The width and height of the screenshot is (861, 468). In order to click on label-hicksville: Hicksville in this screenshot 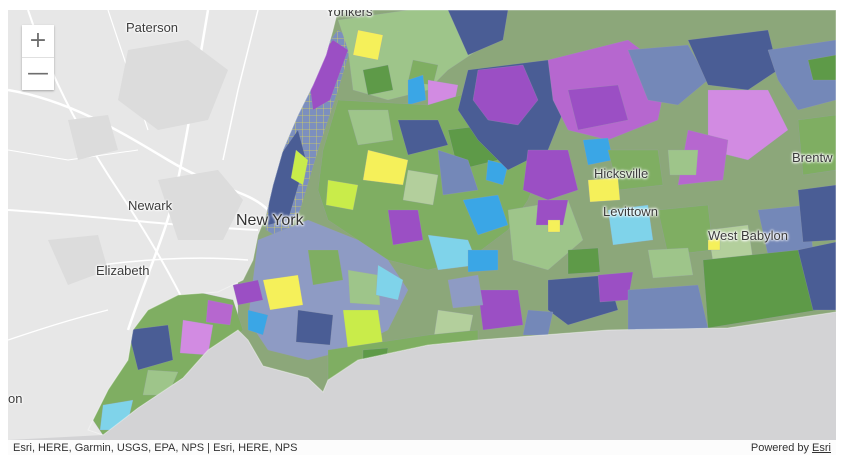, I will do `click(621, 173)`.